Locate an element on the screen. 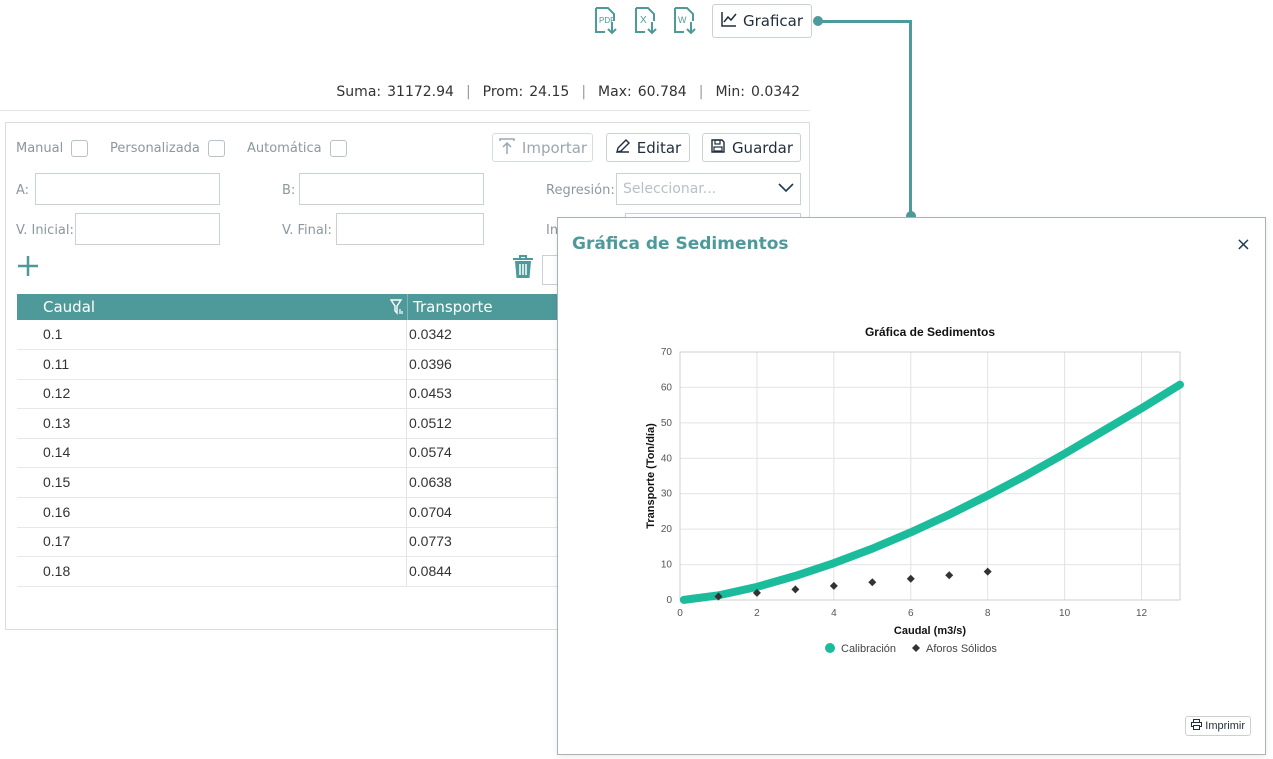 Image resolution: width=1273 pixels, height=759 pixels. stat-min: 0.0342 is located at coordinates (775, 92).